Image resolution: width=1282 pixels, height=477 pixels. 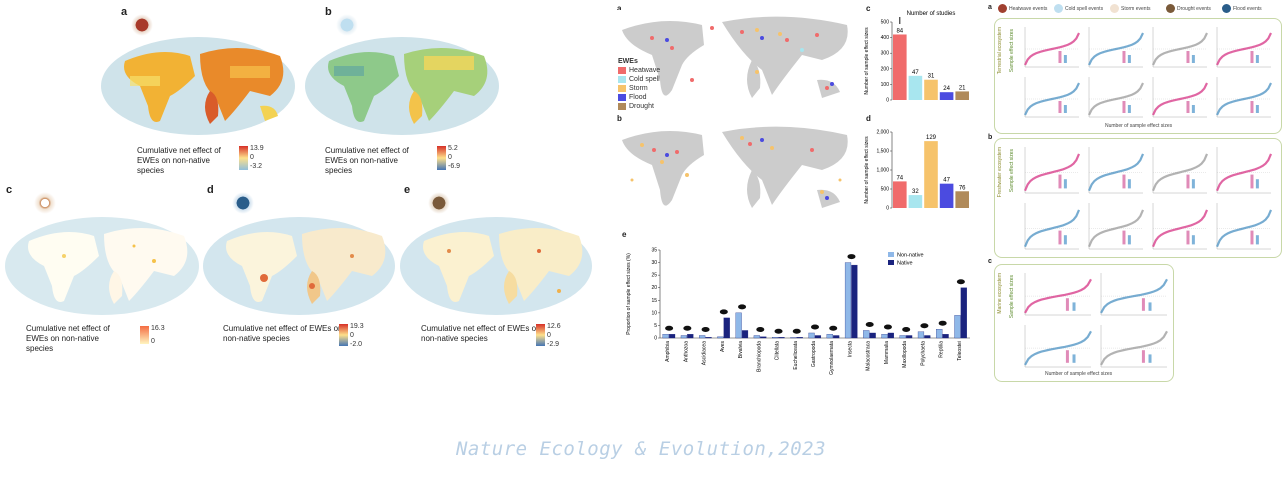 What do you see at coordinates (654, 276) in the screenshot?
I see `y-tick-label: 25` at bounding box center [654, 276].